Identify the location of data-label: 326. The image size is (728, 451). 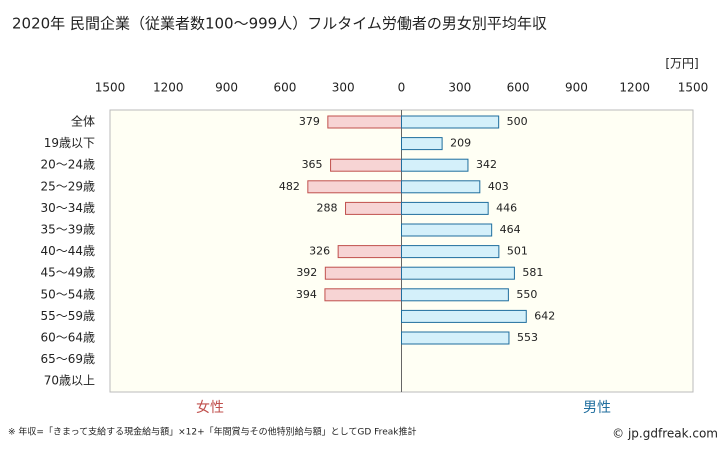
(319, 251).